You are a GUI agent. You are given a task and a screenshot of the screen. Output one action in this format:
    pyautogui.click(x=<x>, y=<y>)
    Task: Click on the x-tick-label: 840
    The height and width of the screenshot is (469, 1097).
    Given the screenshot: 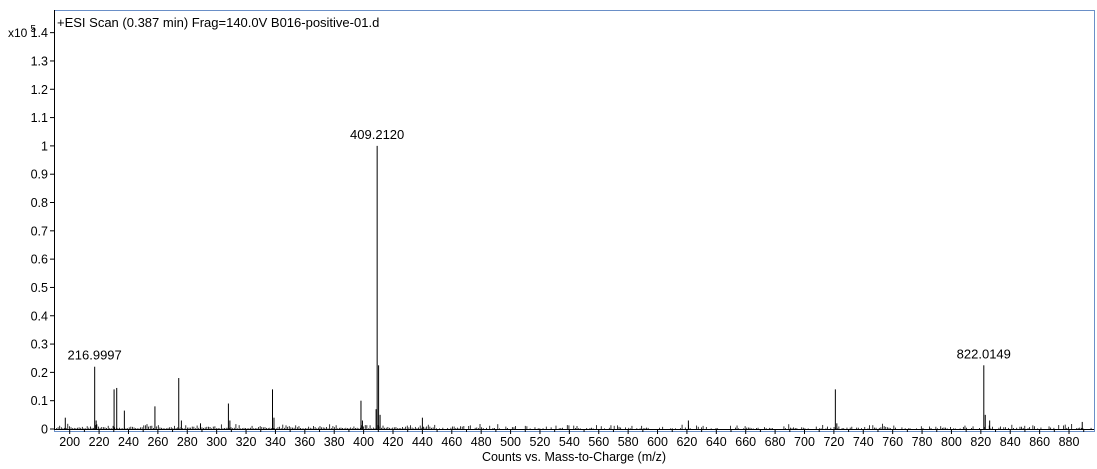 What is the action you would take?
    pyautogui.click(x=1010, y=442)
    